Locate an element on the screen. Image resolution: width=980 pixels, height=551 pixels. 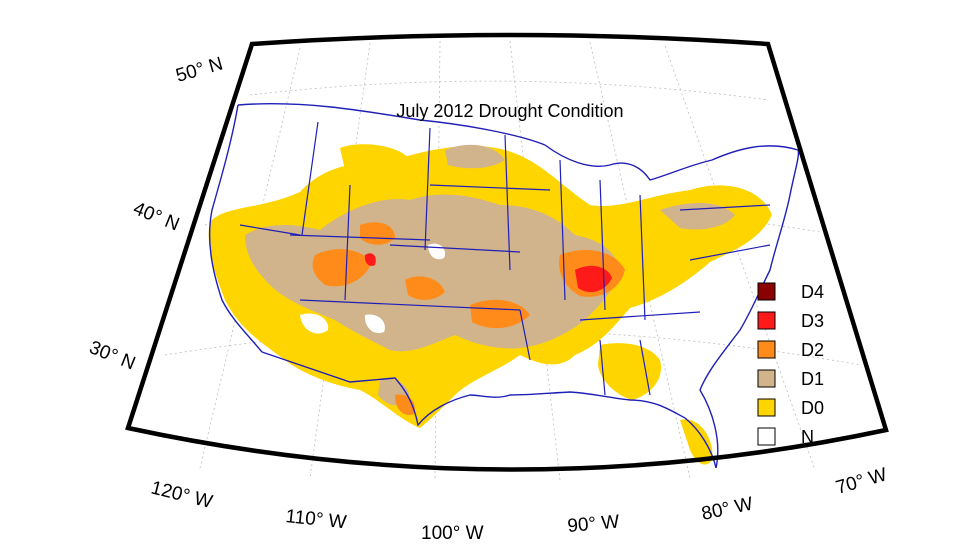
latitude-labels: 50° N 40° N 30° N is located at coordinates (155, 213).